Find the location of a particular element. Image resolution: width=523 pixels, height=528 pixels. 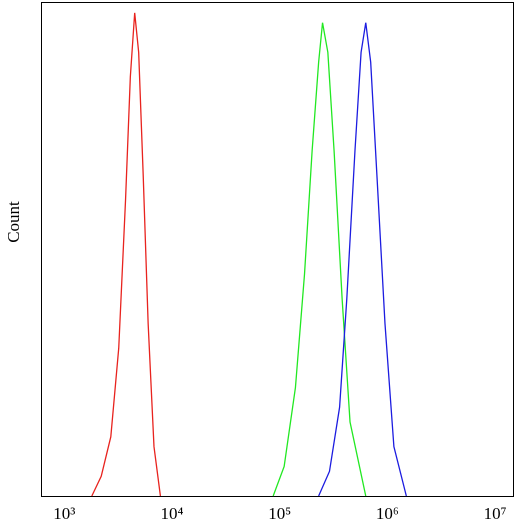

x-tick-label: 10⁴ is located at coordinates (172, 513).